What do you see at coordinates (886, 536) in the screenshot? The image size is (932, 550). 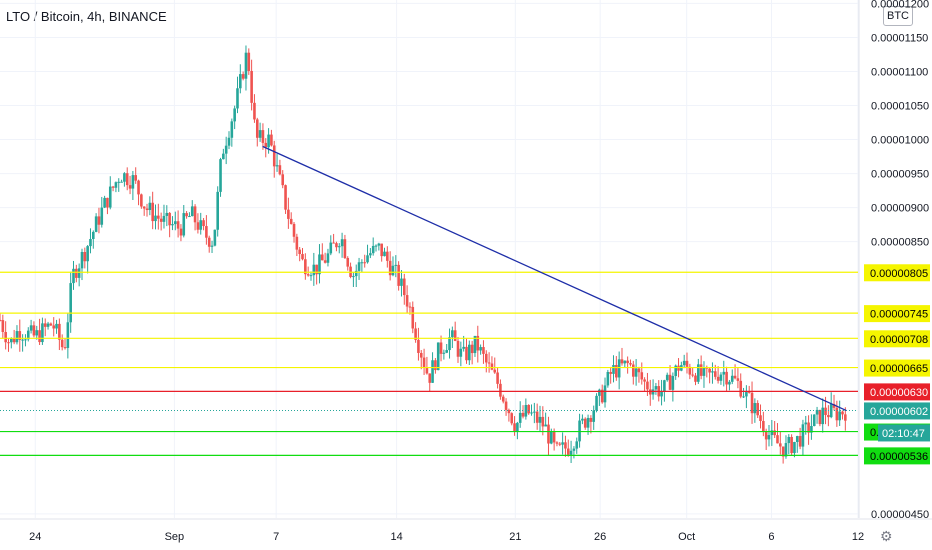 I see `gear-icon: ⚙` at bounding box center [886, 536].